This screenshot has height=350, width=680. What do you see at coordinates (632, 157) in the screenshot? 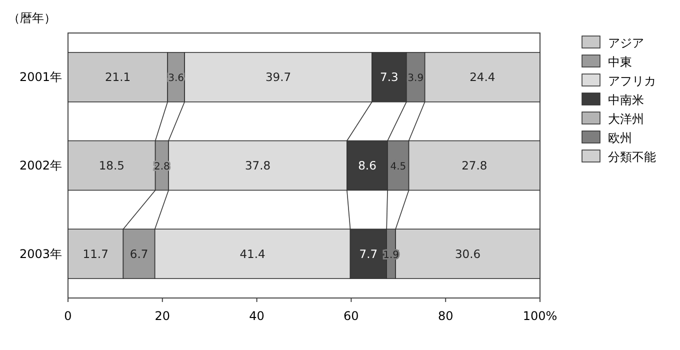
I see `legend-label: 分類不能` at bounding box center [632, 157].